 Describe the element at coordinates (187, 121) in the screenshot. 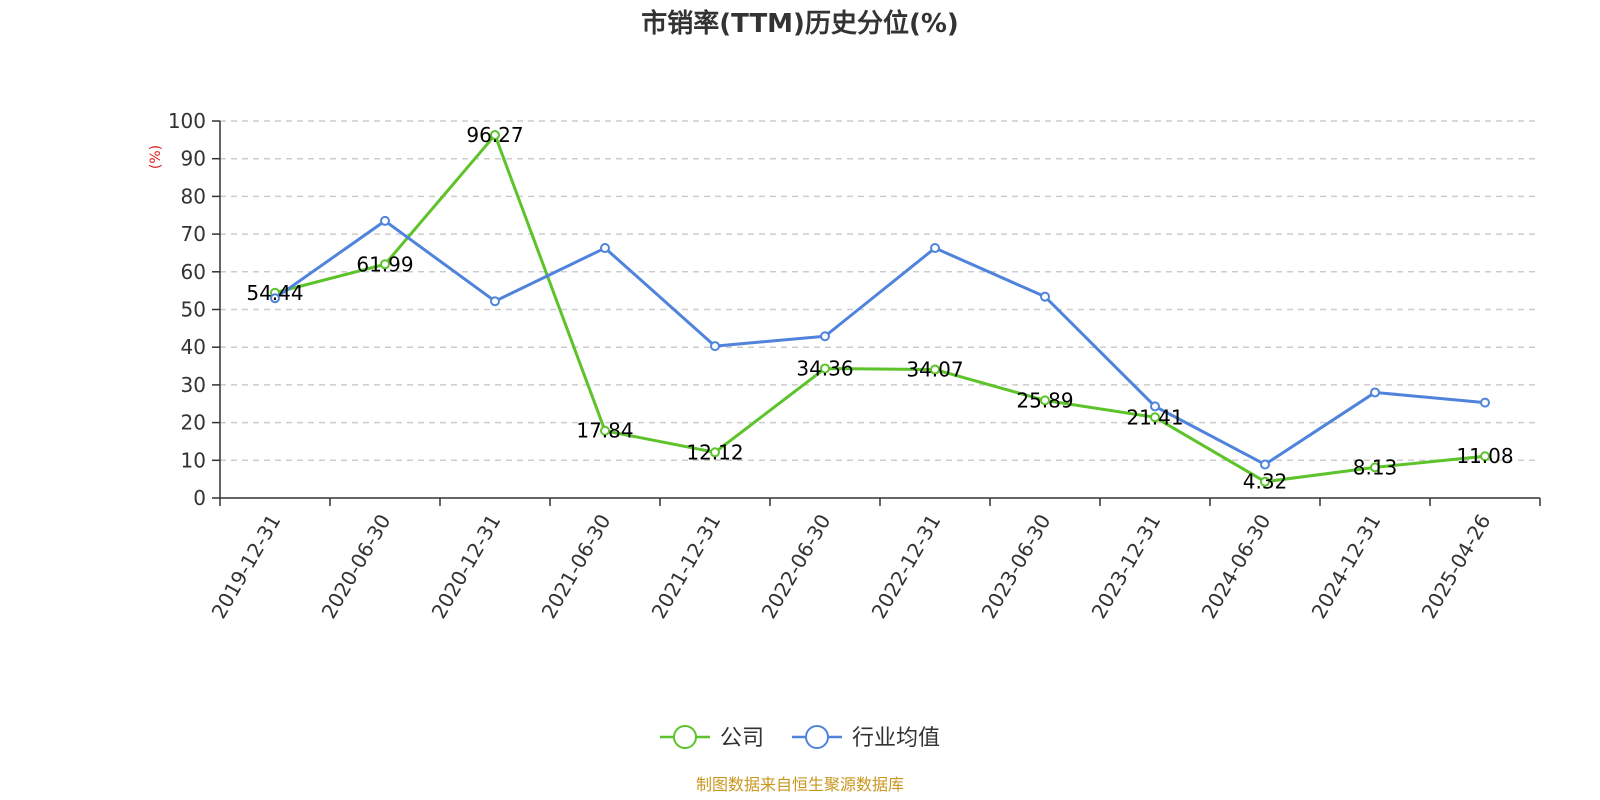

I see `y-tick-label: 100` at that location.